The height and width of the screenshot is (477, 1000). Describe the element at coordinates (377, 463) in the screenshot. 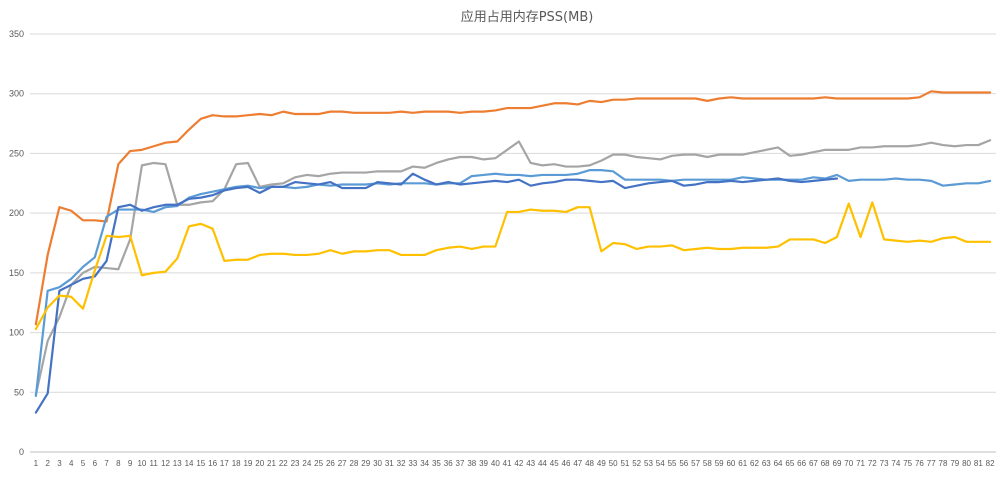

I see `x-tick-label: 30` at that location.